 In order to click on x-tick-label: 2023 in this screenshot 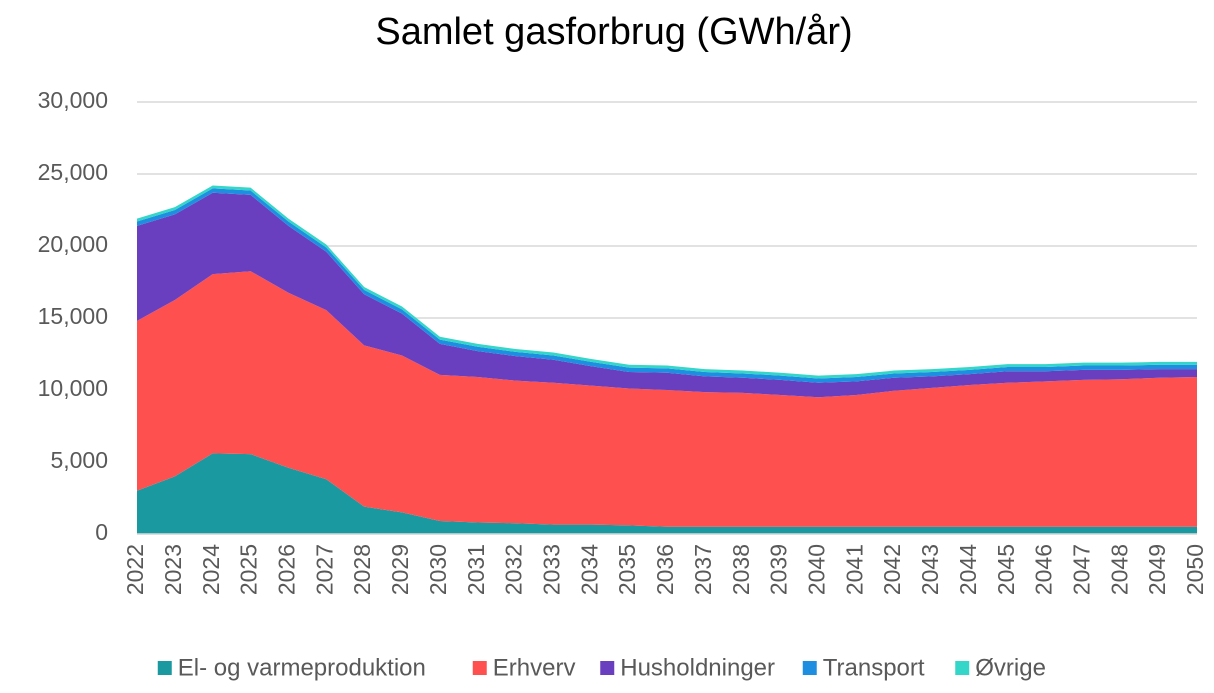, I will do `click(173, 569)`.